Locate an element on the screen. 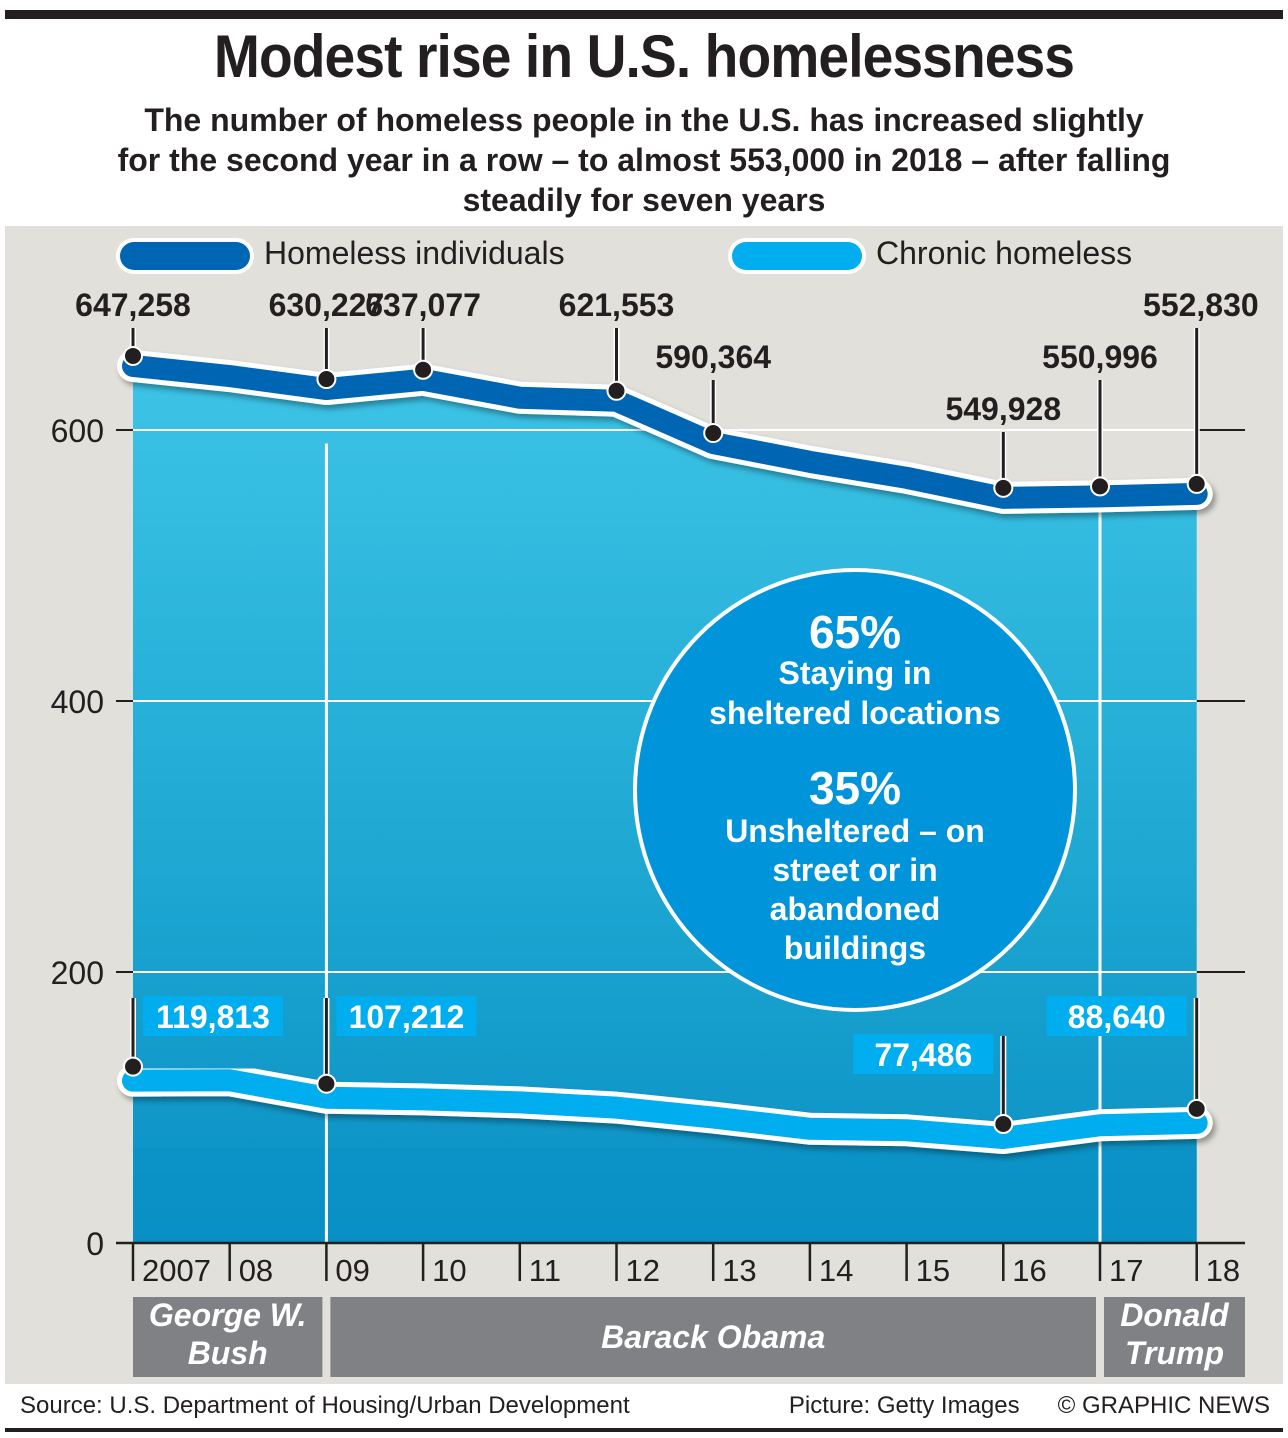 This screenshot has height=1438, width=1288. x-tick-label: 2007 is located at coordinates (176, 1270).